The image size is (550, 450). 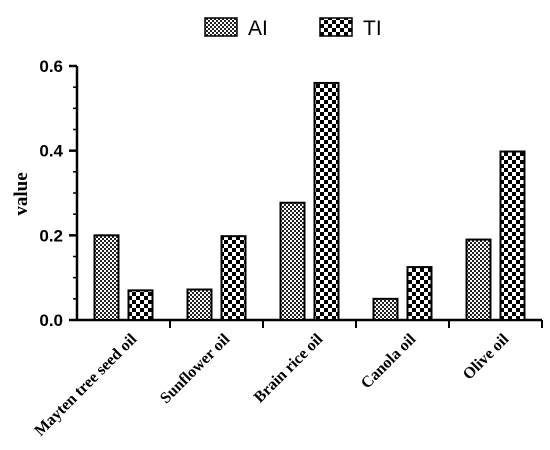 What do you see at coordinates (336, 27) in the screenshot?
I see `legend-swatch-ti` at bounding box center [336, 27].